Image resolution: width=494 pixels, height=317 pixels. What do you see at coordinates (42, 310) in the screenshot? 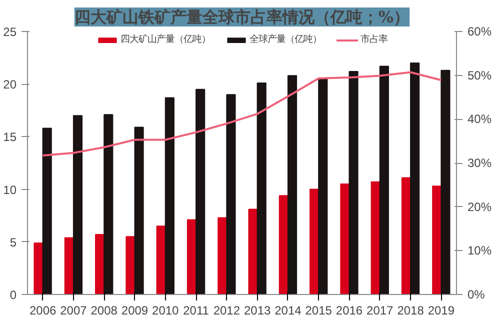
I see `x-tick-label: 2006` at bounding box center [42, 310].